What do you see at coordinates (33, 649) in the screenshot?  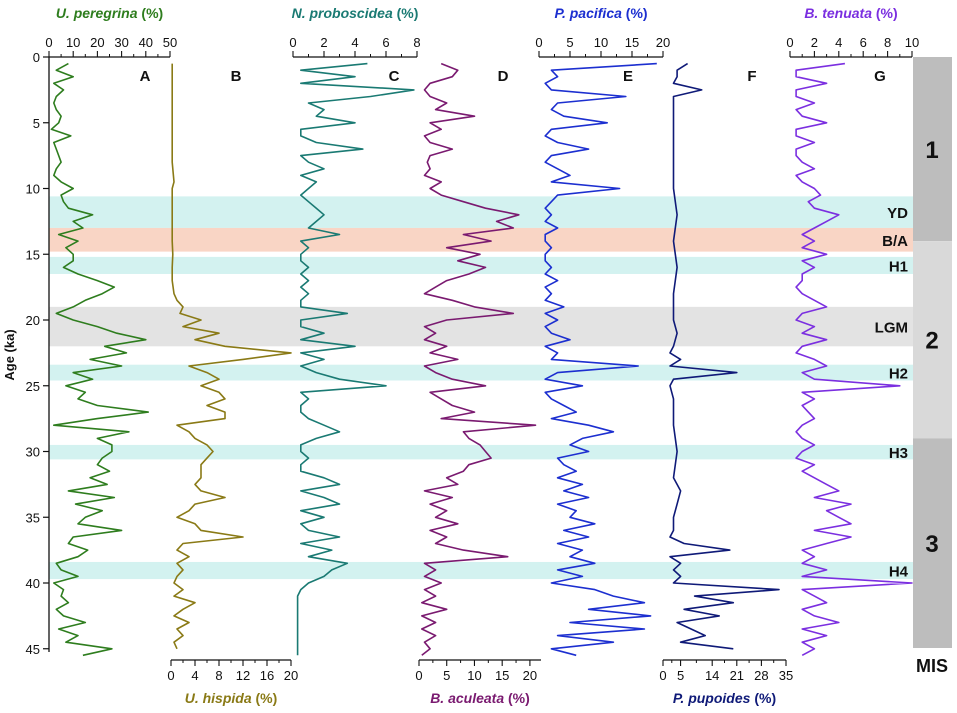 I see `y-tick-label: 45` at bounding box center [33, 649].